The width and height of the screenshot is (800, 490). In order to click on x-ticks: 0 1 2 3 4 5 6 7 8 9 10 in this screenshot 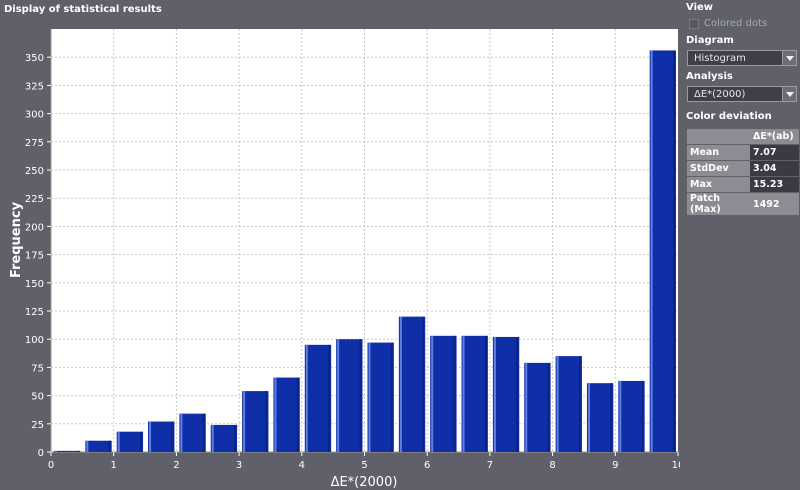, I will do `click(364, 461)`.